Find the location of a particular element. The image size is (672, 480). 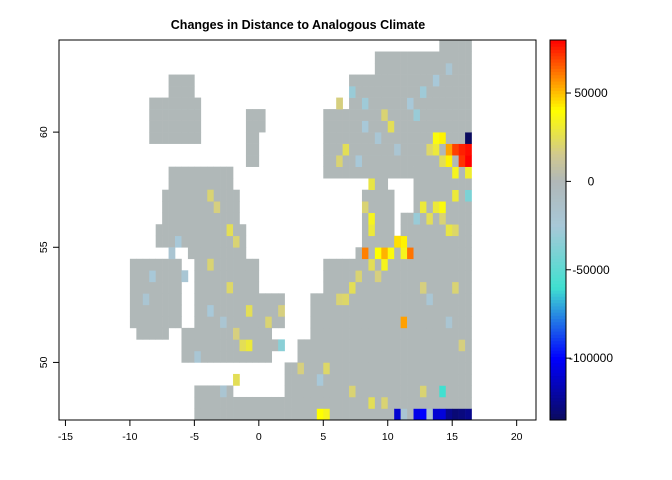

y-tick-label: 50 is located at coordinates (44, 362).